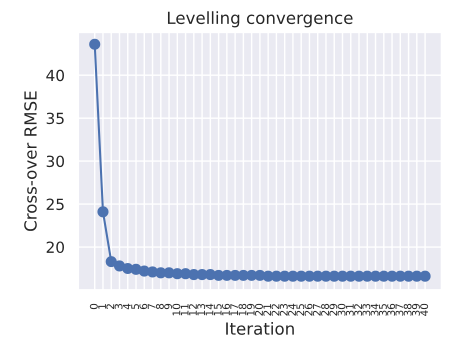  What do you see at coordinates (399, 310) in the screenshot?
I see `x-tick-label: 37` at bounding box center [399, 310].